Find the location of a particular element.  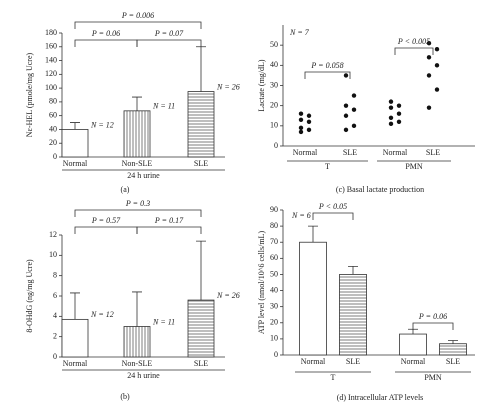

caption: (d) Intracellular ATP levels is located at coordinates (380, 397).